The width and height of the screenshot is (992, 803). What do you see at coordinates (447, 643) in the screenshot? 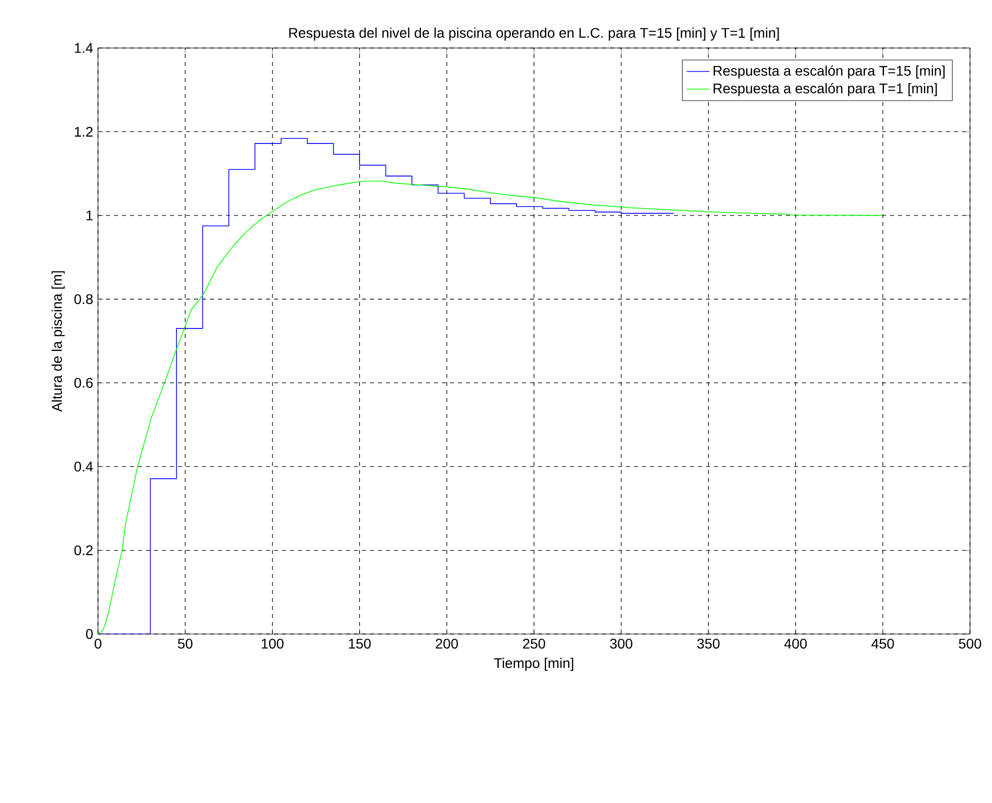
I see `x-tick-label: 200` at bounding box center [447, 643].